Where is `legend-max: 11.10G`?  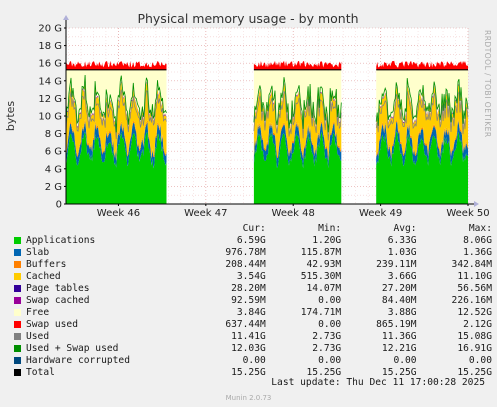 legend-max: 11.10G is located at coordinates (474, 276).